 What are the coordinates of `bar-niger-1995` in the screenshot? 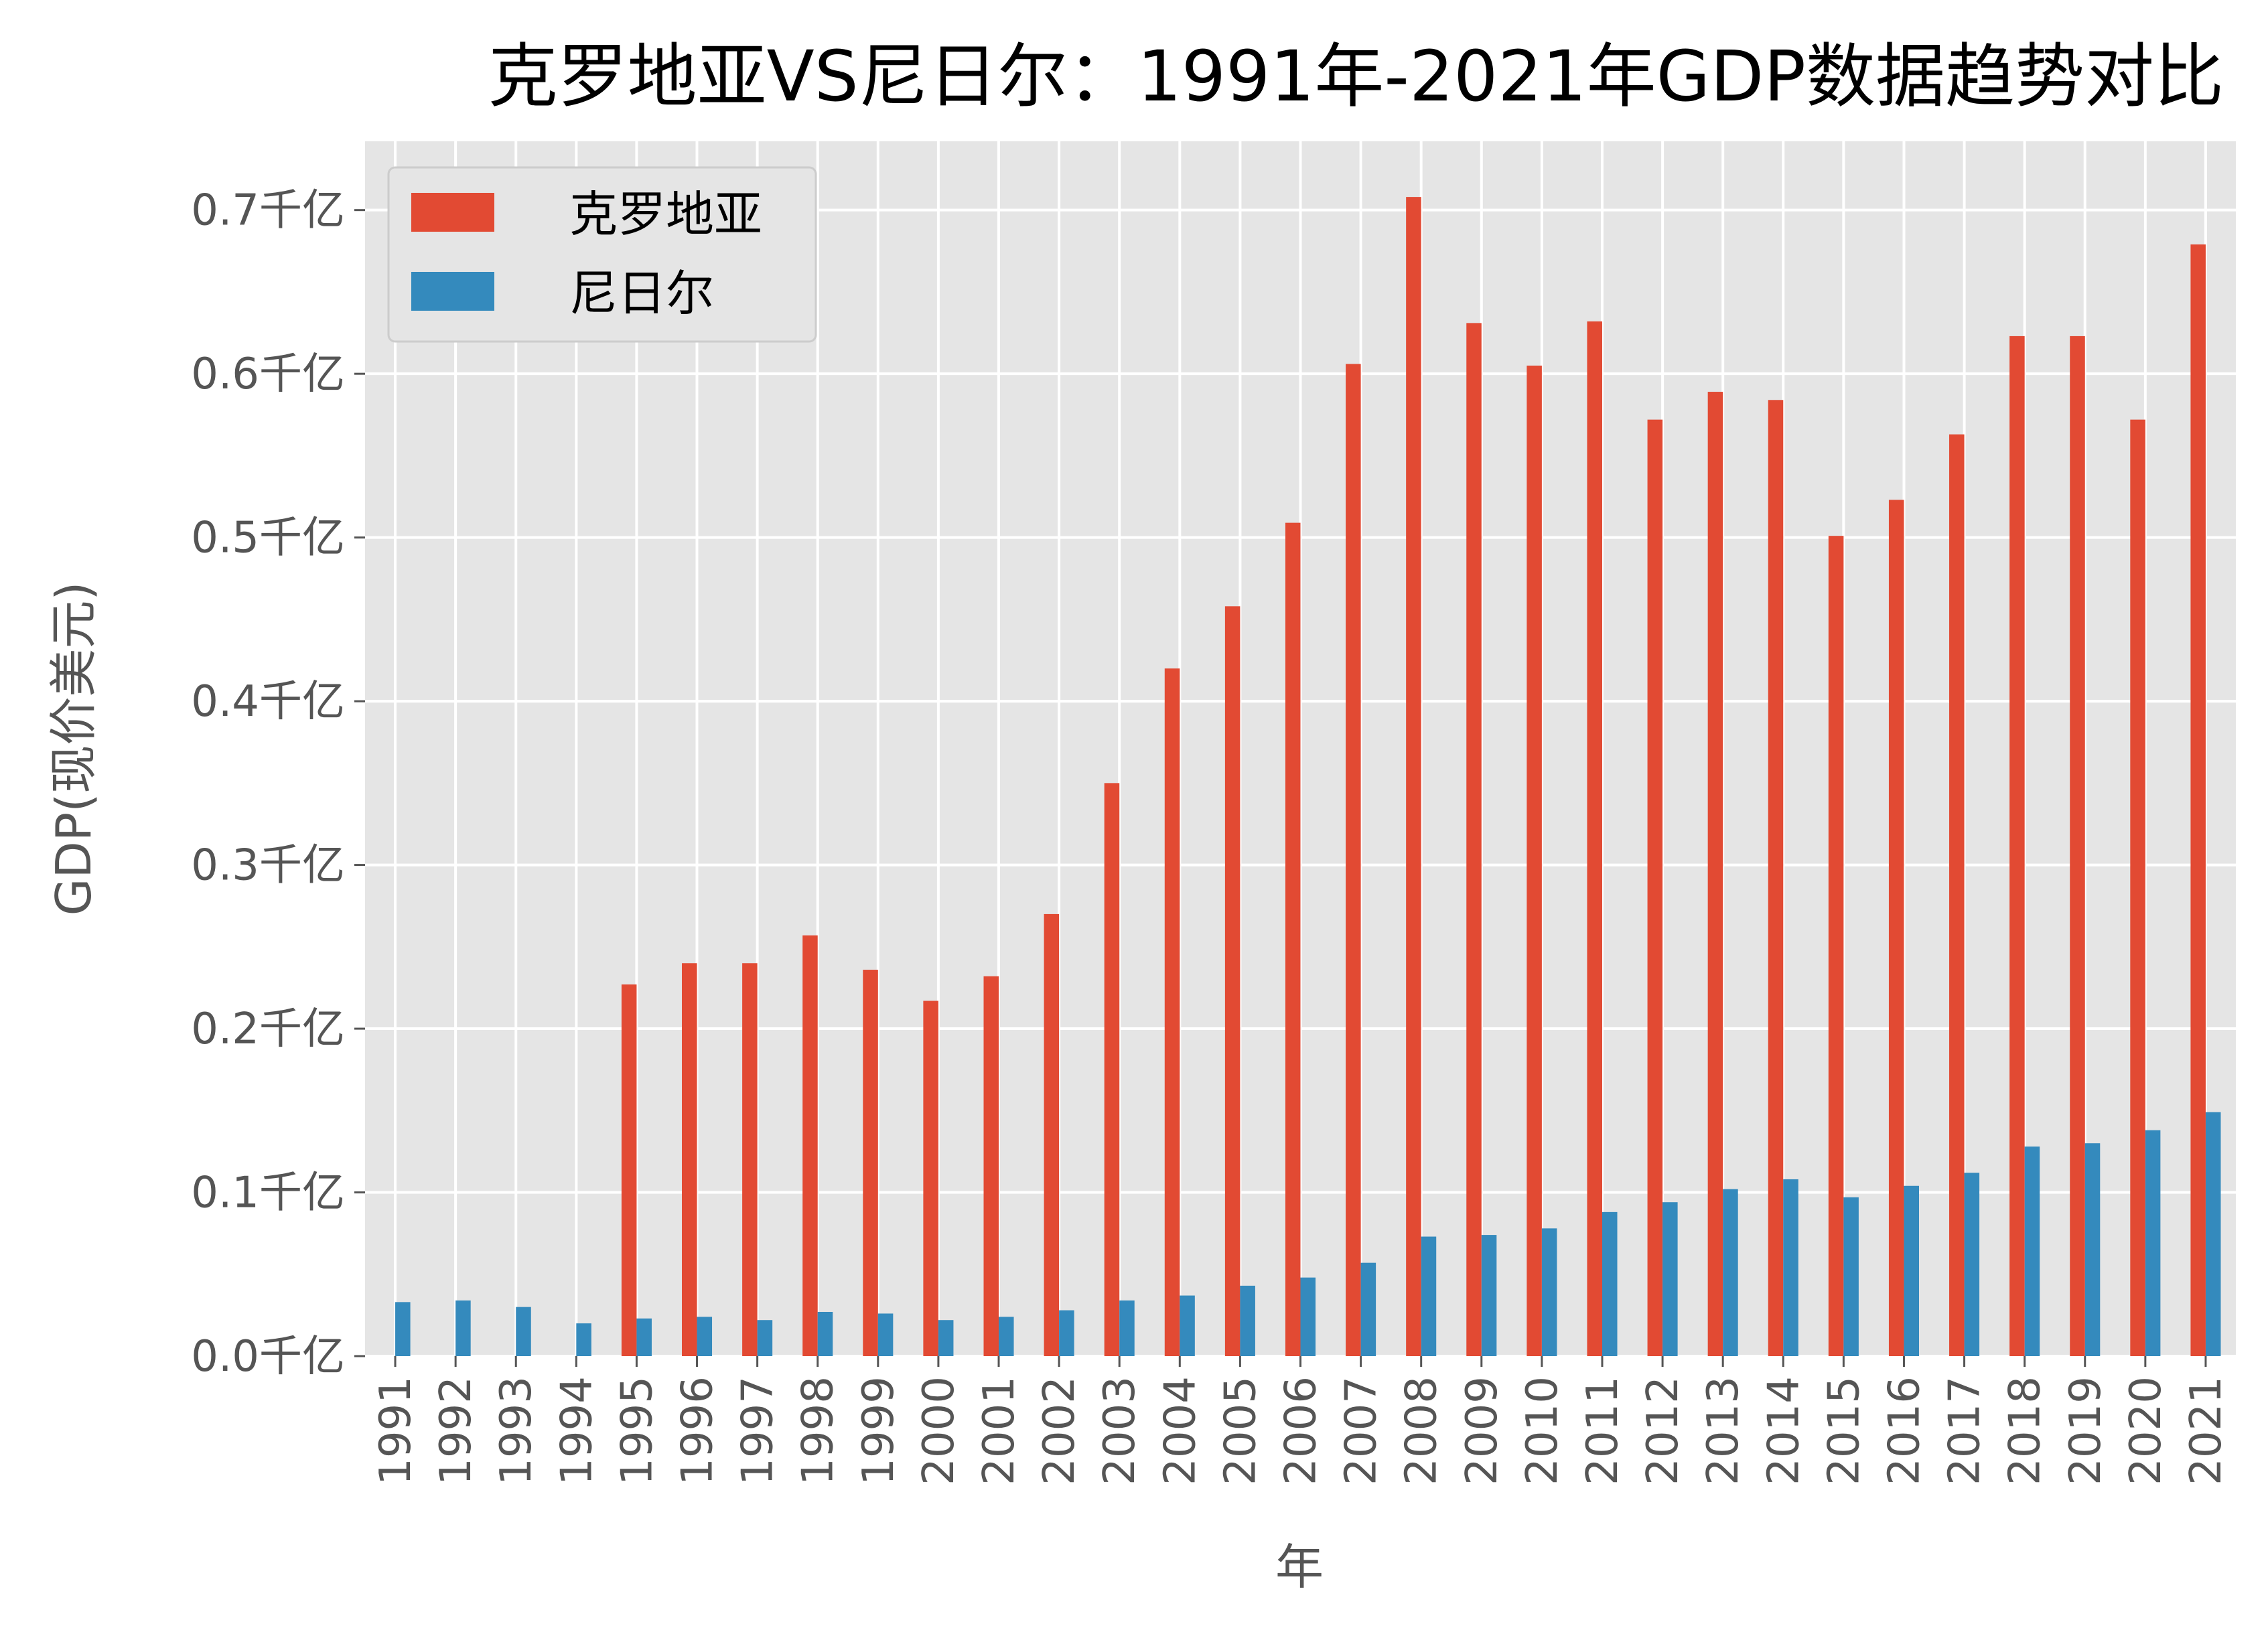 It's located at (644, 1337).